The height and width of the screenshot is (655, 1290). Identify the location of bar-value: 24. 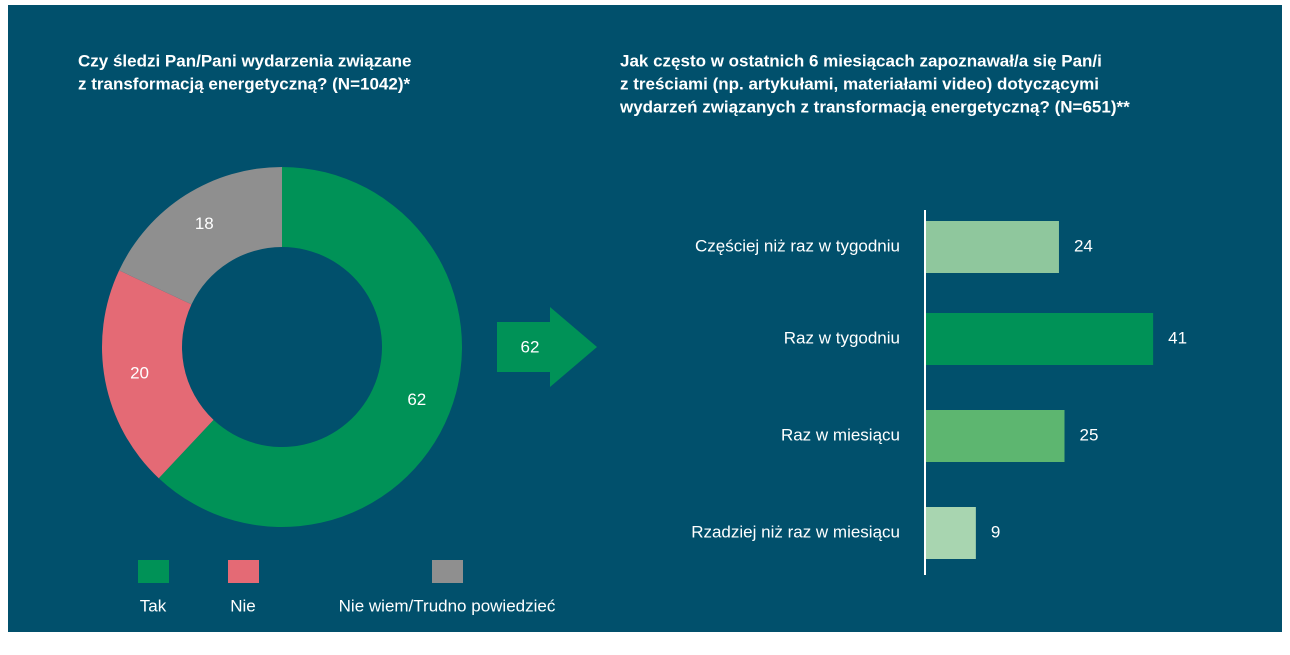
(1083, 245).